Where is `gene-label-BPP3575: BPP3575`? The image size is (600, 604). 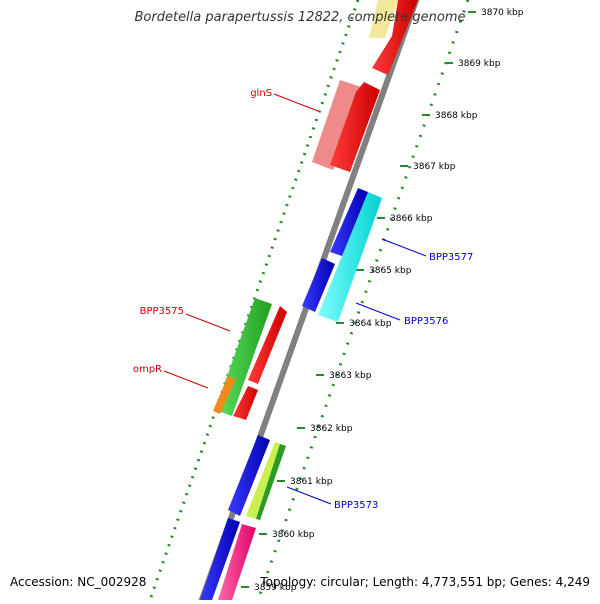
gene-label-BPP3575: BPP3575 is located at coordinates (162, 311).